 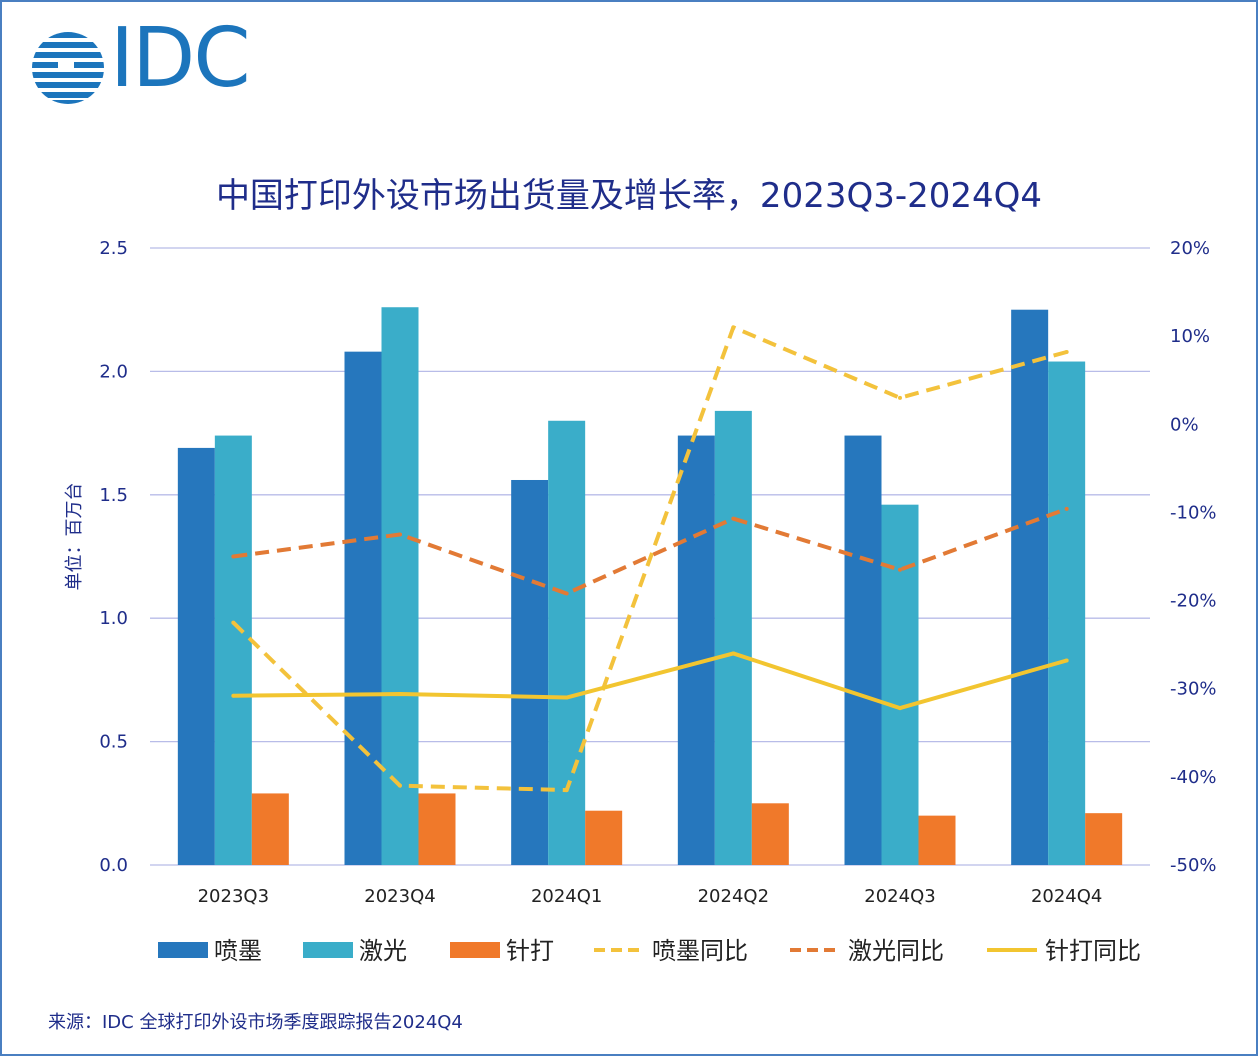 What do you see at coordinates (700, 951) in the screenshot?
I see `legend-label: 喷墨同比` at bounding box center [700, 951].